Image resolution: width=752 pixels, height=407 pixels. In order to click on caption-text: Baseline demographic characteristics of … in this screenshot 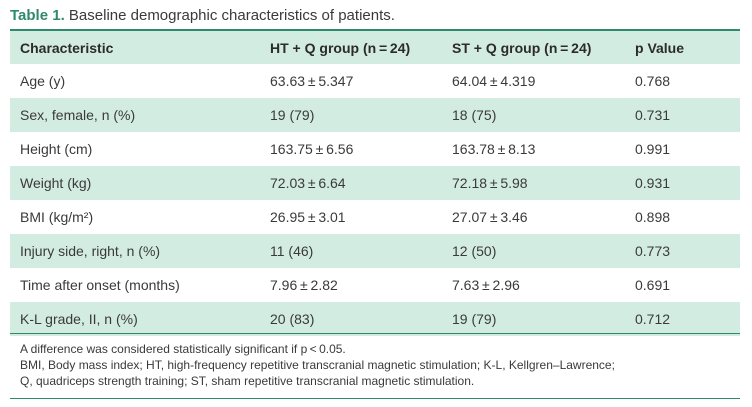, I will do `click(231, 15)`.